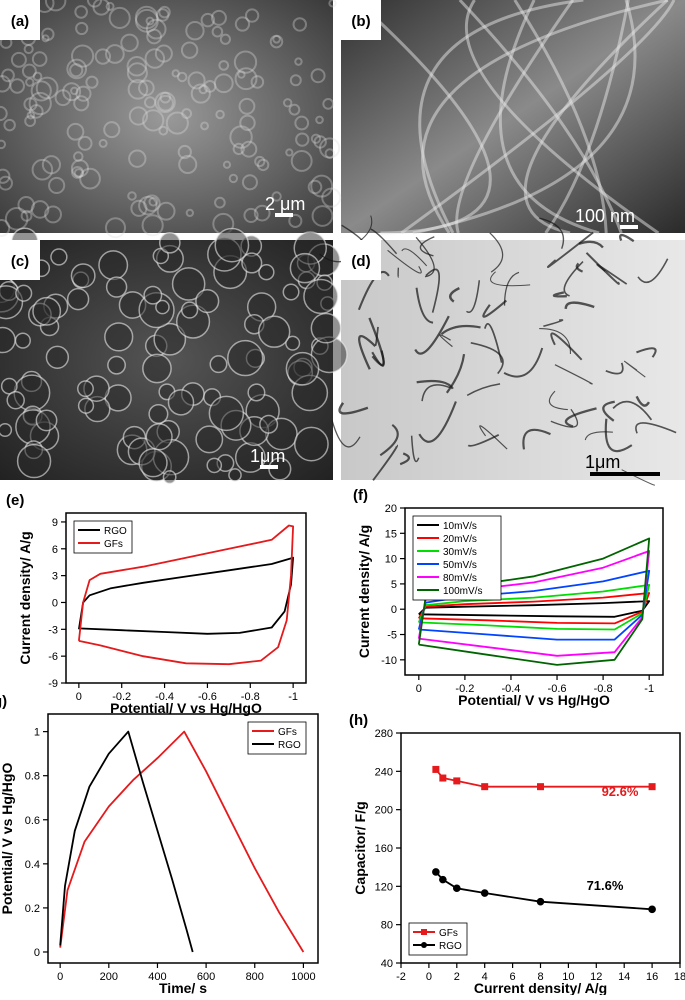  Describe the element at coordinates (387, 926) in the screenshot. I see `y-tick-label: 80` at that location.